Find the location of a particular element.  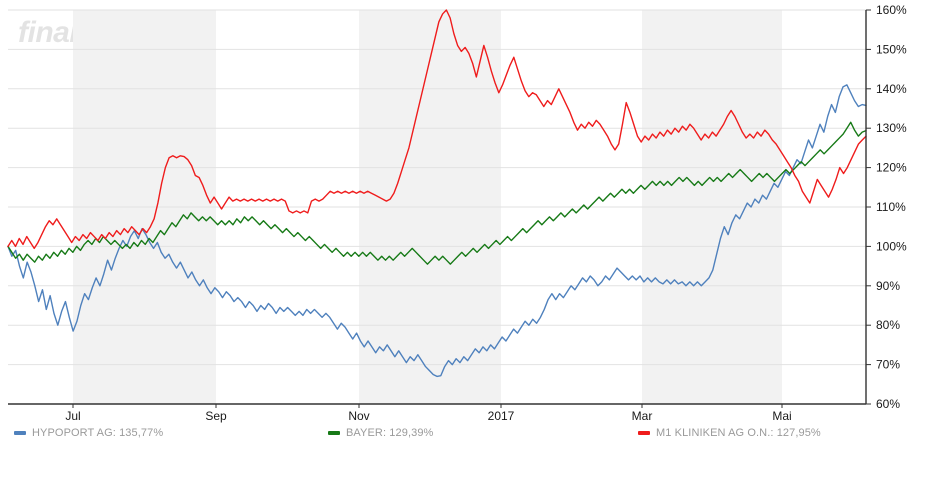

legend-item-hypoport: HYPOPORT AG: 135,77% is located at coordinates (88, 433).